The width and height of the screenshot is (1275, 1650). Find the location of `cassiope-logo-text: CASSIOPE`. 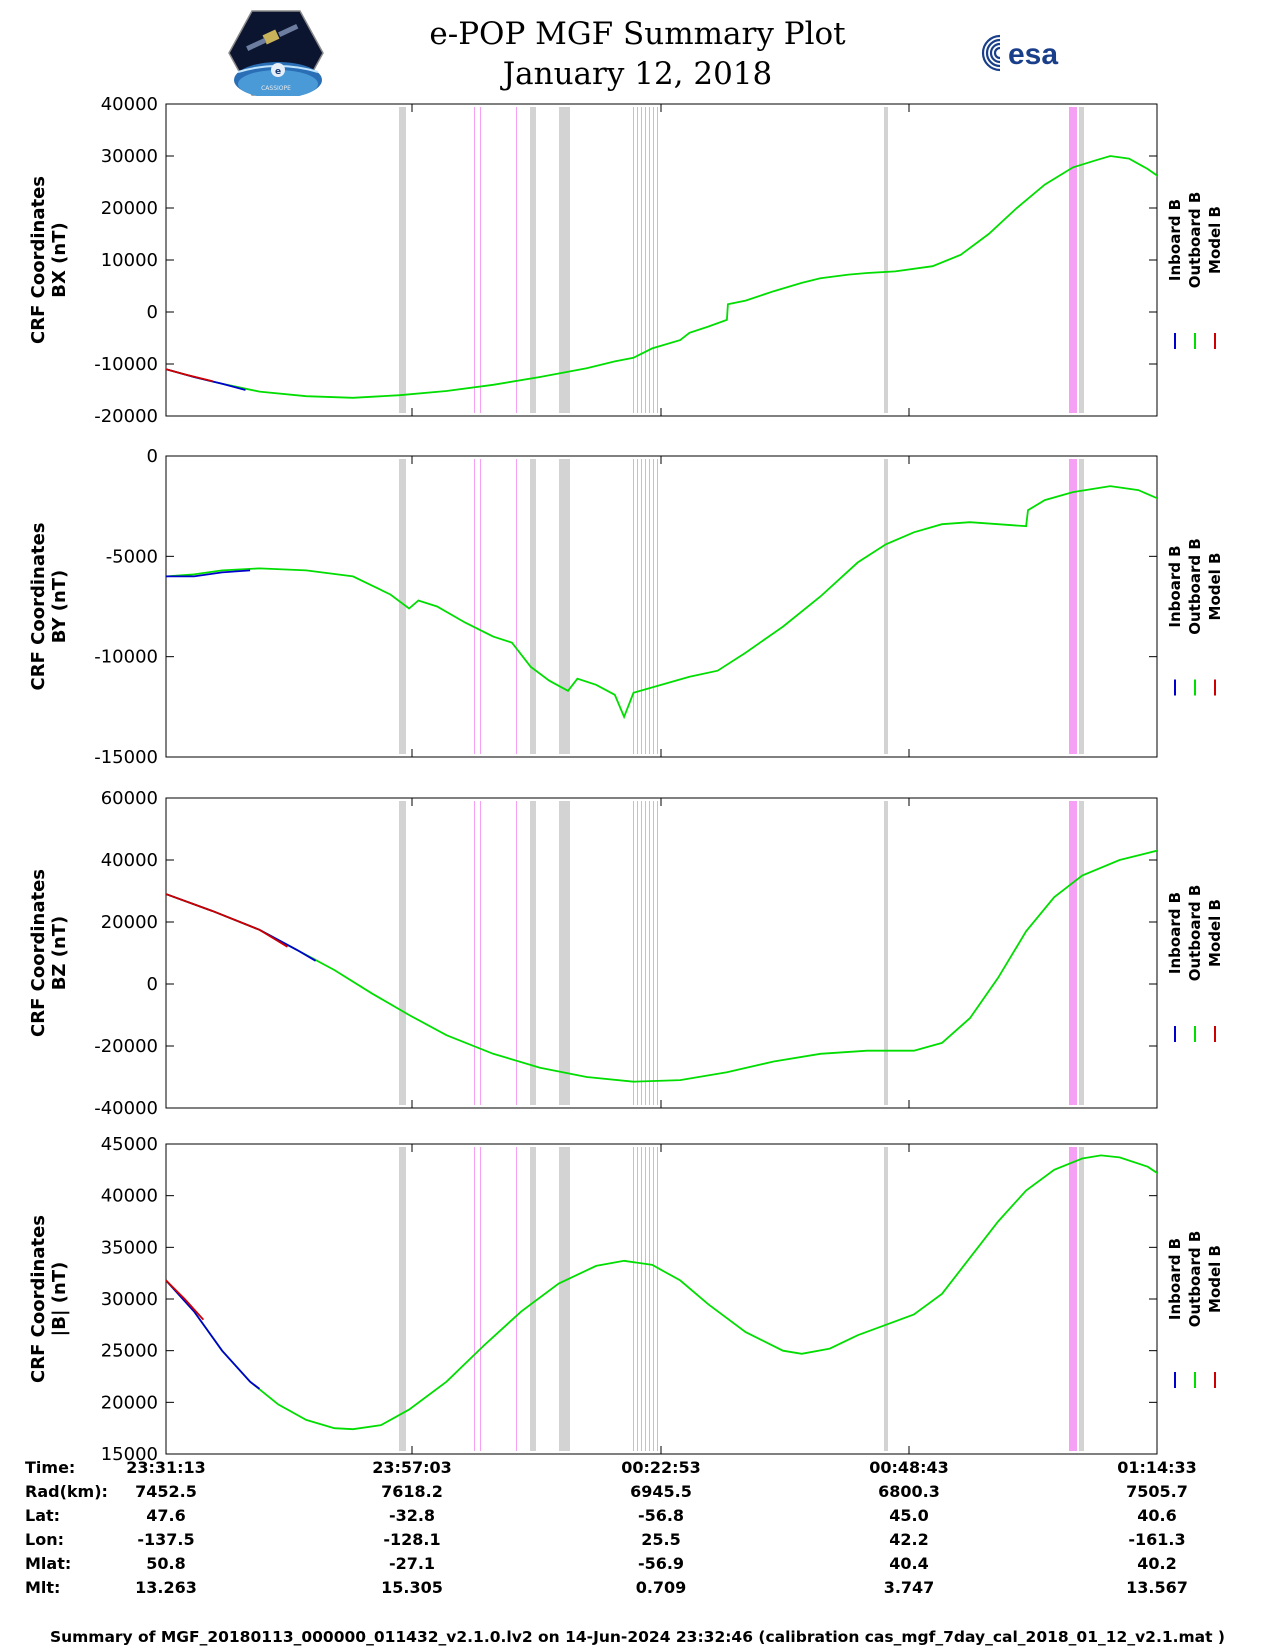

cassiope-logo-text: CASSIOPE is located at coordinates (276, 88).